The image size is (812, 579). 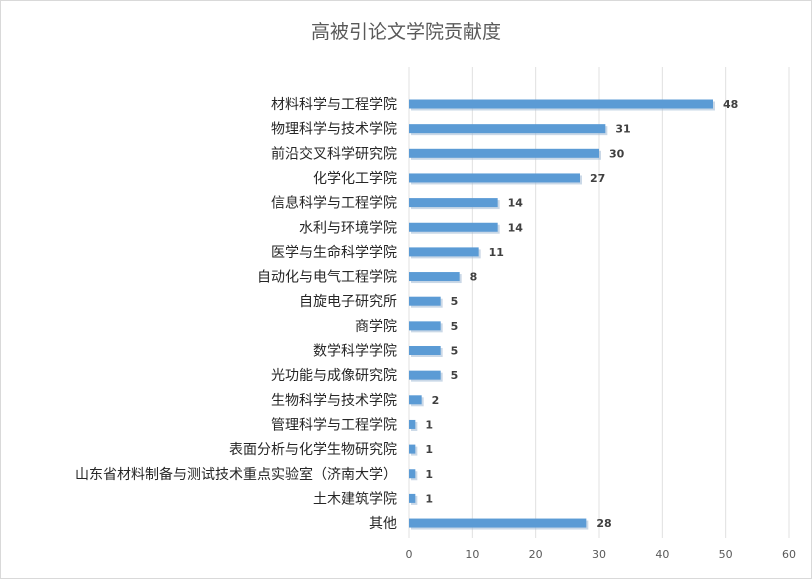 I want to click on category-label: 化学化工学院, so click(x=355, y=179).